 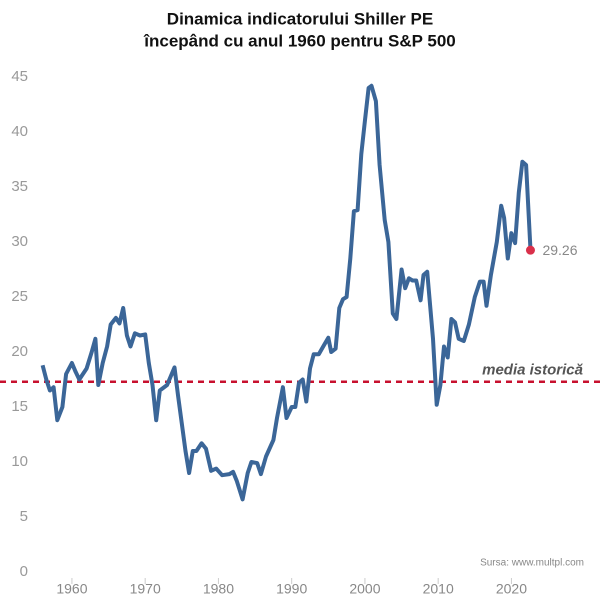 What do you see at coordinates (19, 241) in the screenshot?
I see `y-tick-label: 30` at bounding box center [19, 241].